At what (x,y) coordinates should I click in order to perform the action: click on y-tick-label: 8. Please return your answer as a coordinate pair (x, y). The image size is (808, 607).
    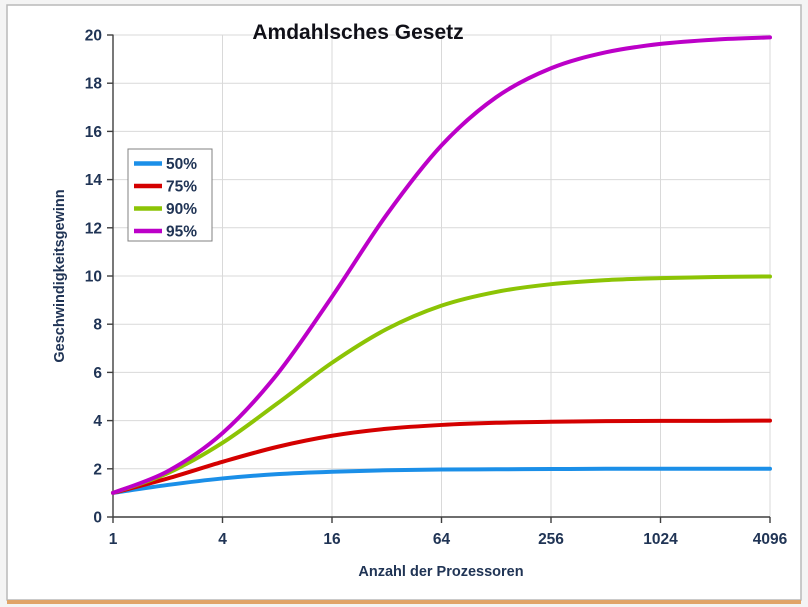
    Looking at the image, I should click on (97, 325).